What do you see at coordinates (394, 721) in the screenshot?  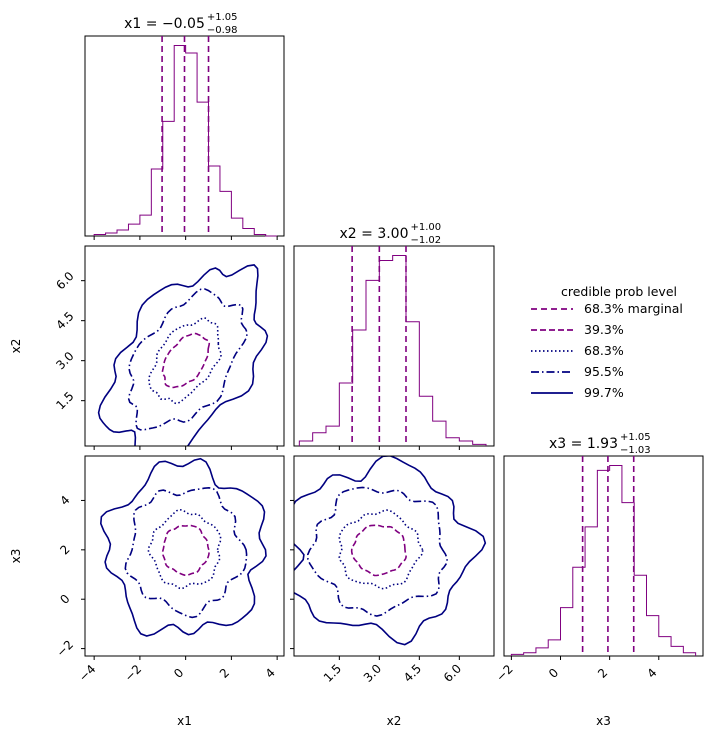 I see `xlabel-x2: x2` at bounding box center [394, 721].